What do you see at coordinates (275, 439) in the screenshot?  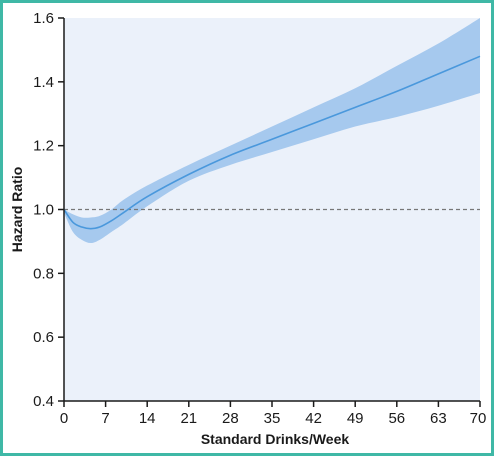 I see `x-axis-title: Standard Drinks/Week` at bounding box center [275, 439].